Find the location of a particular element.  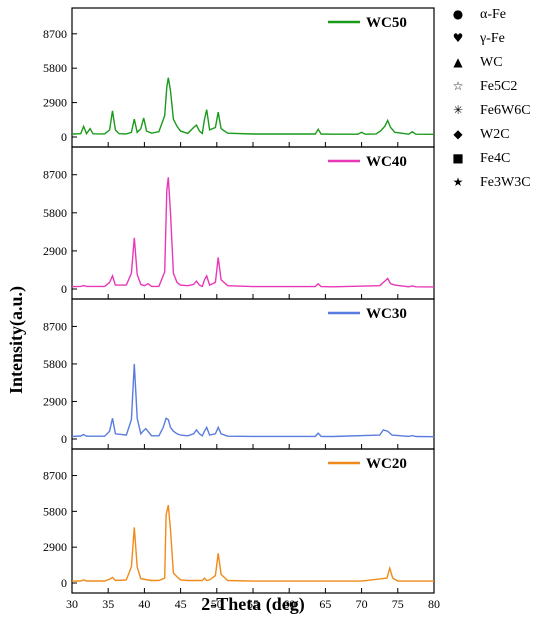

x-tick-label: 30 is located at coordinates (72, 604).